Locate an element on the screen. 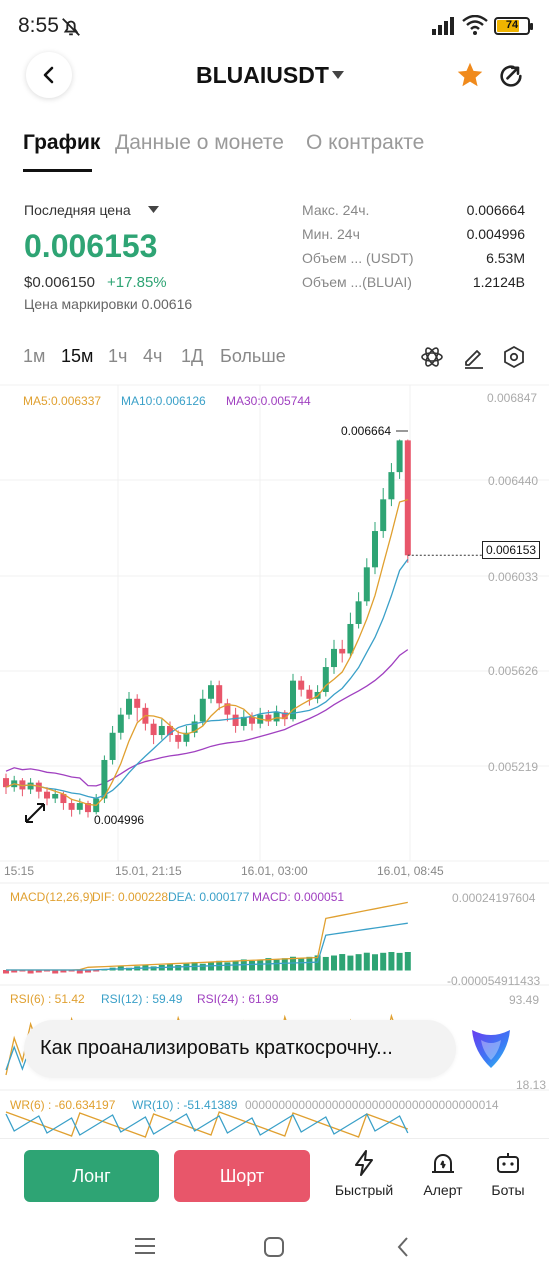  macd-panel is located at coordinates (207, 937).